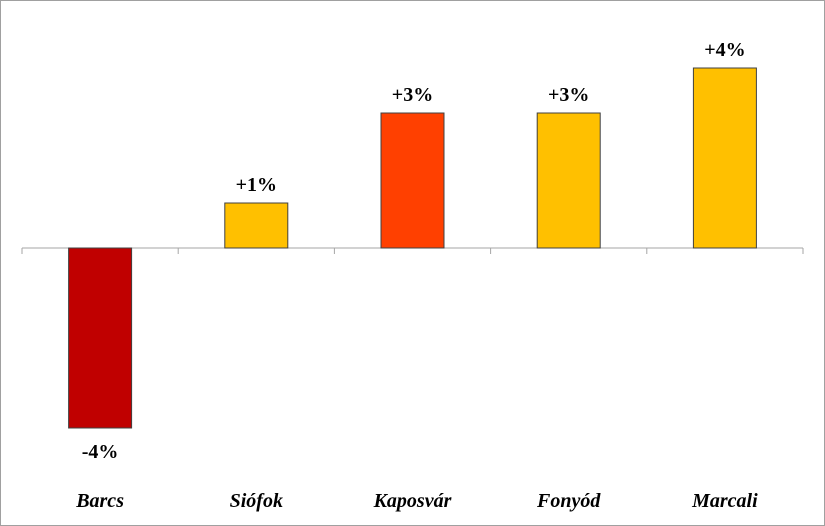  Describe the element at coordinates (99, 501) in the screenshot. I see `category-label-barcs: Barcs` at that location.